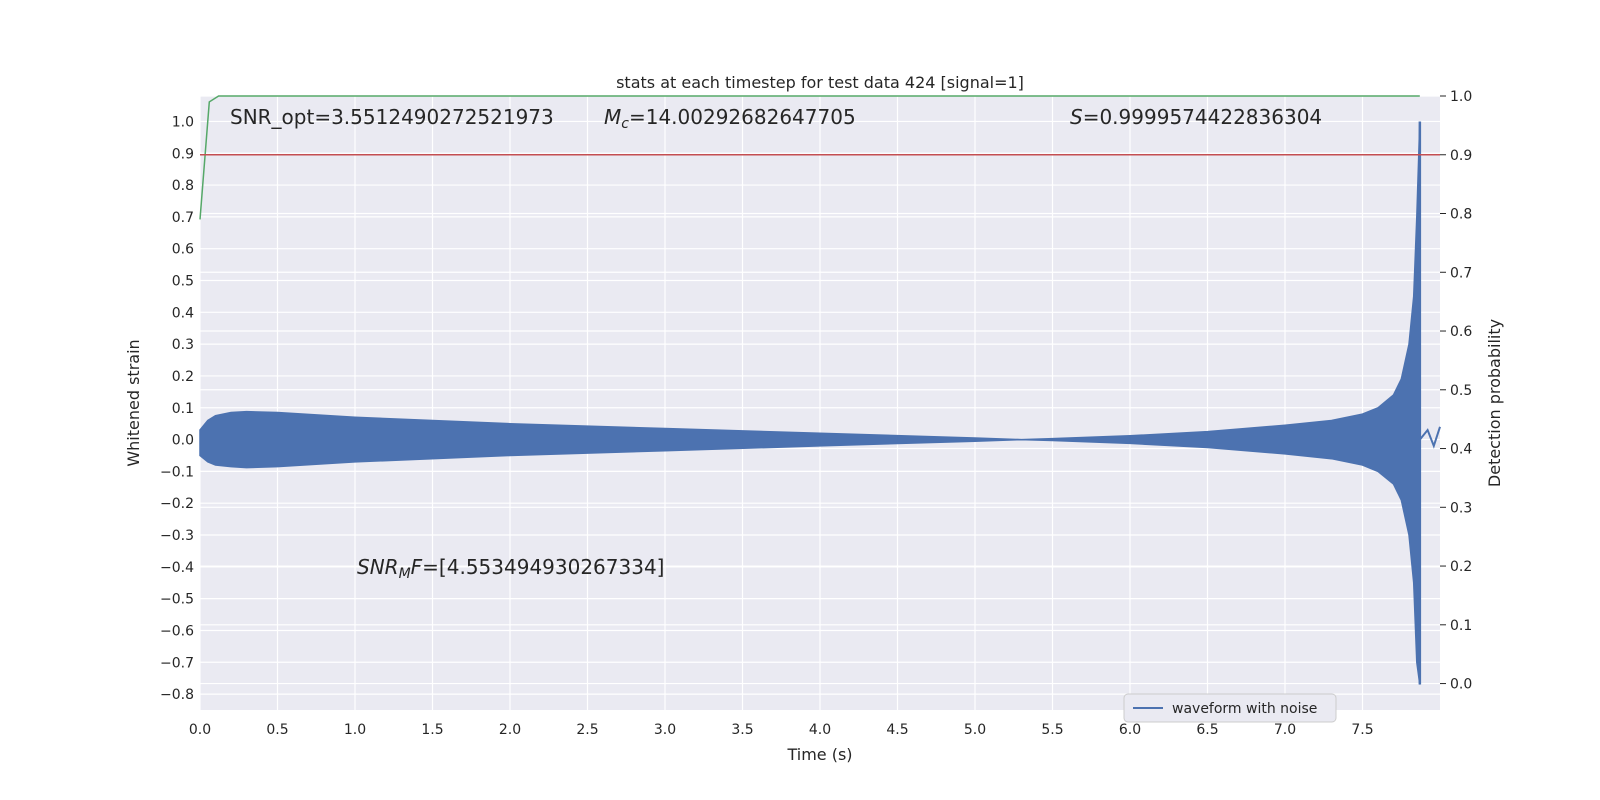 This screenshot has height=800, width=1600. Describe the element at coordinates (378, 567) in the screenshot. I see `annotation-snr-mf-symbol: SNR` at that location.